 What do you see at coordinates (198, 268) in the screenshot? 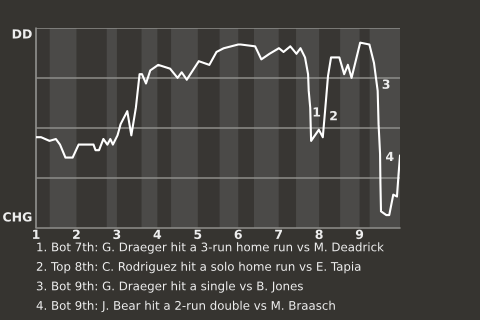
I see `text: 2. Top 8th: C. Rodriguez hit a solo home run vs E. Tapia` at bounding box center [198, 268].